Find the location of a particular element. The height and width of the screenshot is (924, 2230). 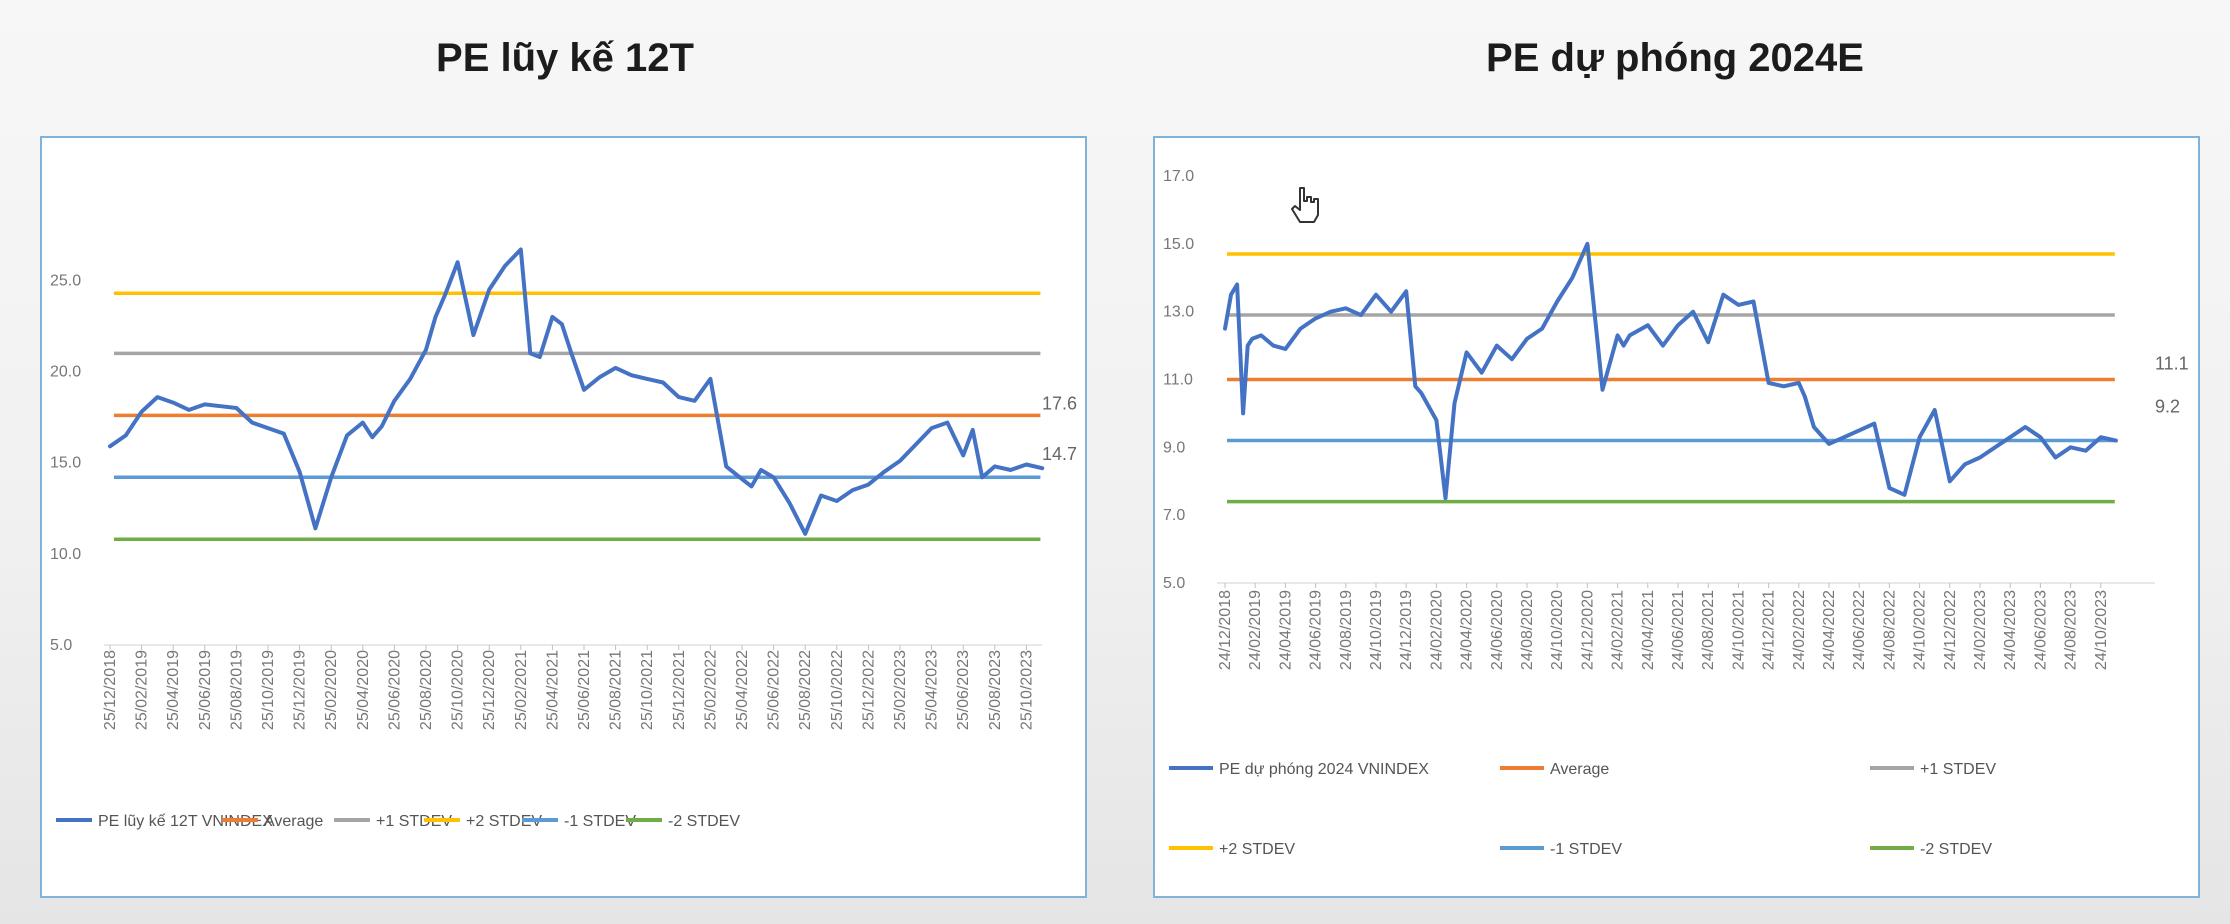

x-tick-label: 24/10/2020 is located at coordinates (1557, 630).